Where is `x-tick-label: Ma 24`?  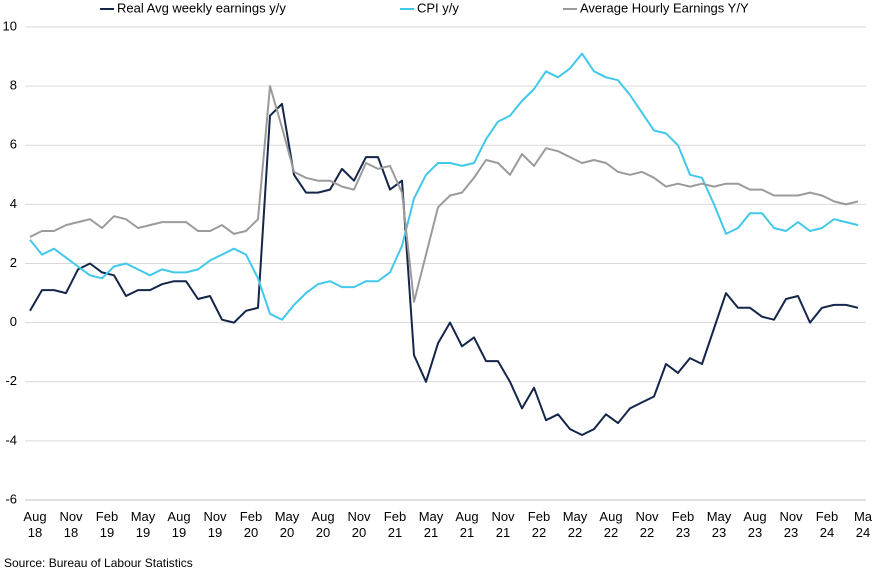
x-tick-label: Ma 24 is located at coordinates (863, 524).